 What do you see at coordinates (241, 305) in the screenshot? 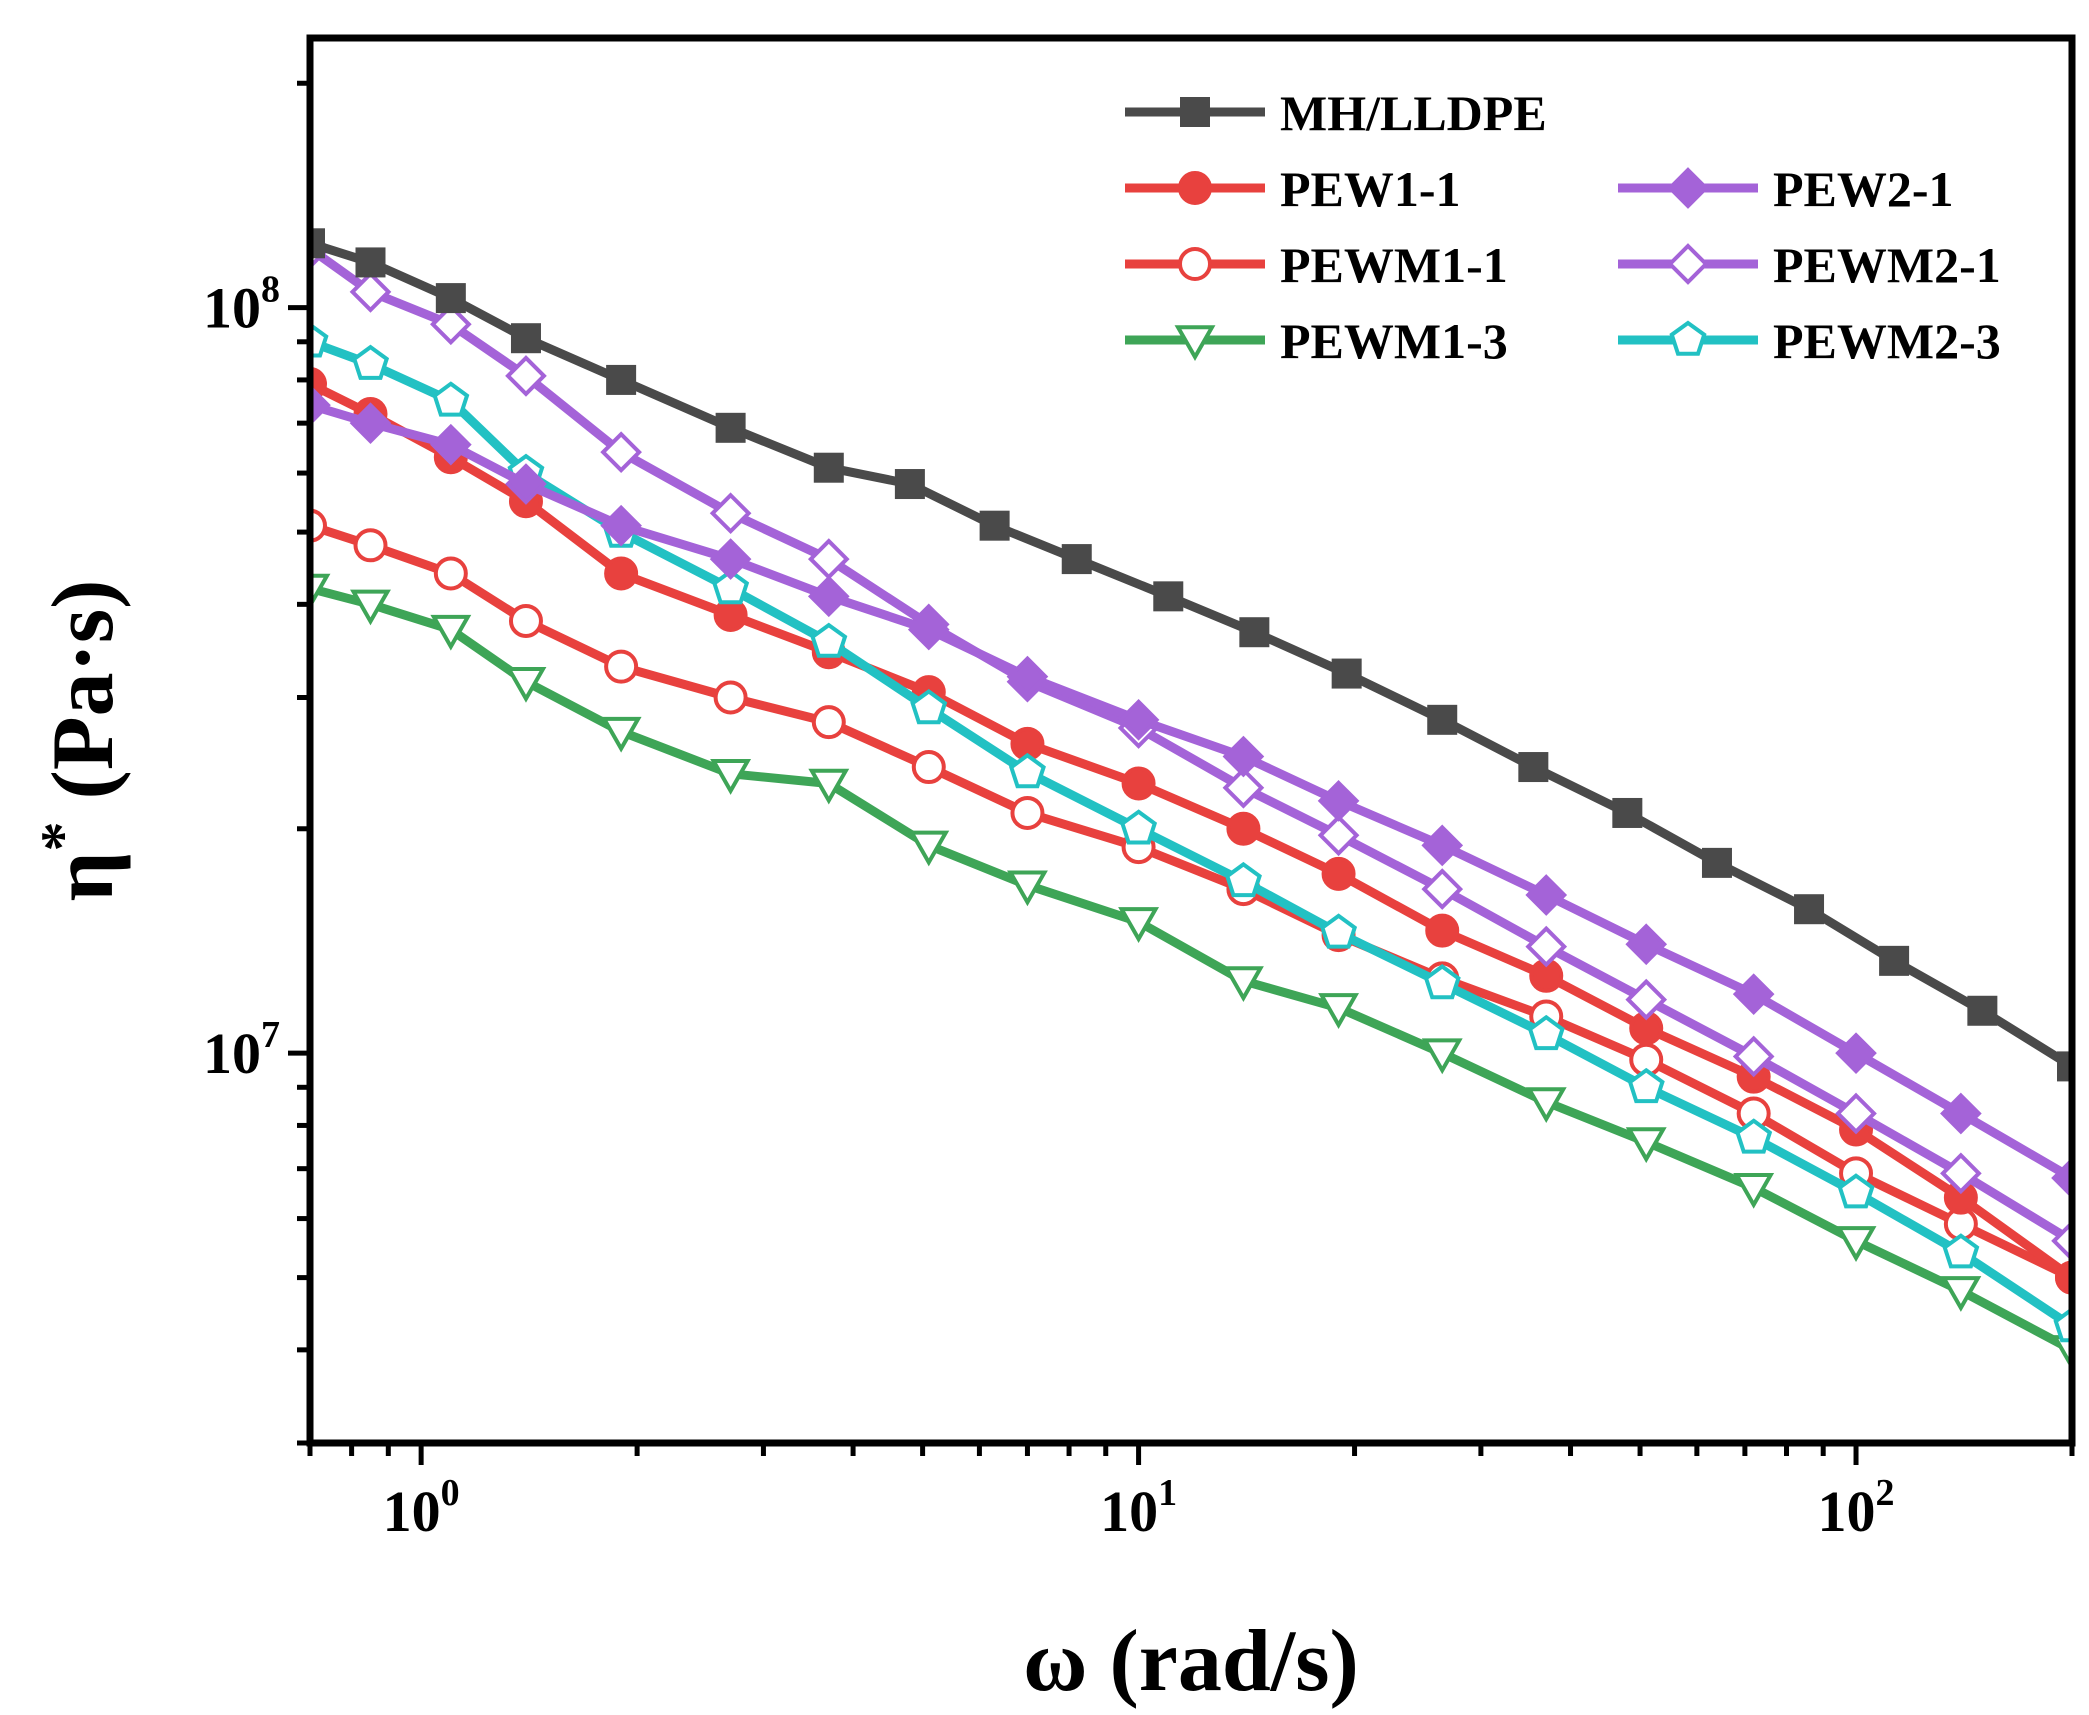
I see `y-tick-label: 10⁸` at bounding box center [241, 305].